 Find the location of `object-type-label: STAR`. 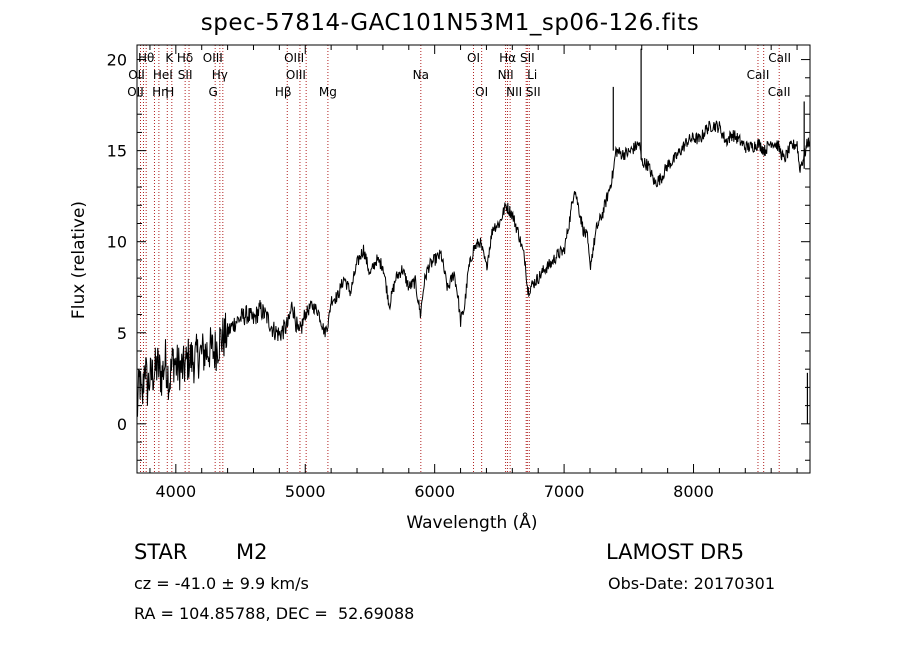

object-type-label: STAR is located at coordinates (161, 552).